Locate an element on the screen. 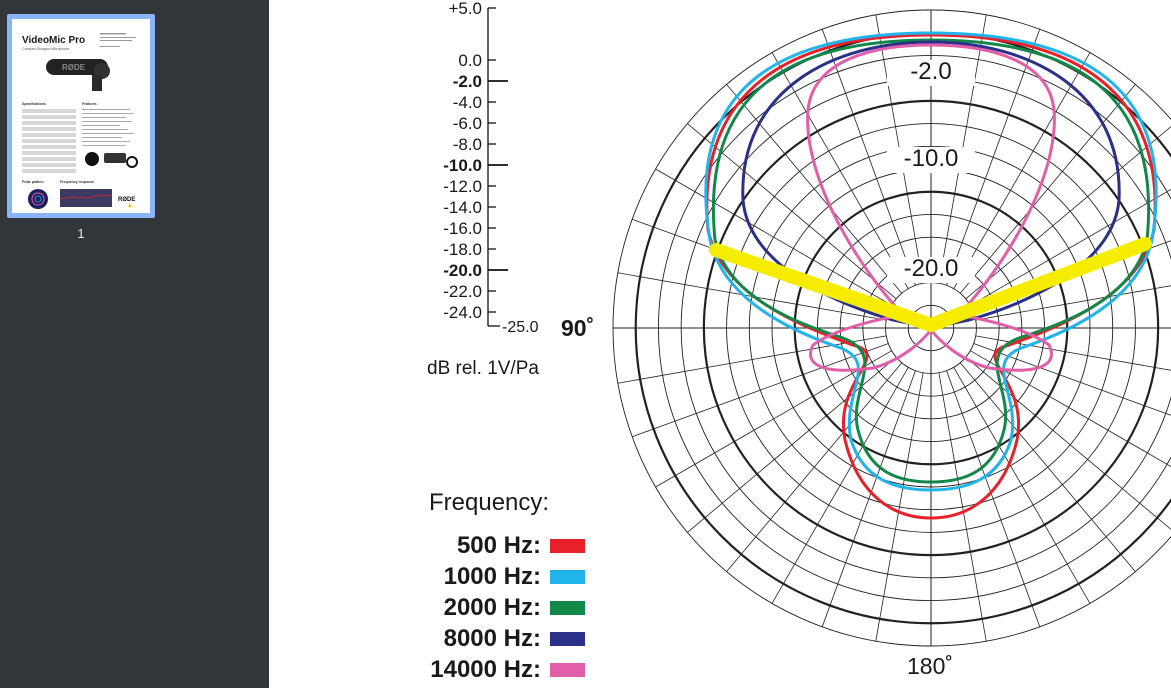 The width and height of the screenshot is (1171, 688). scale-tick-label: -20.0 is located at coordinates (462, 270).